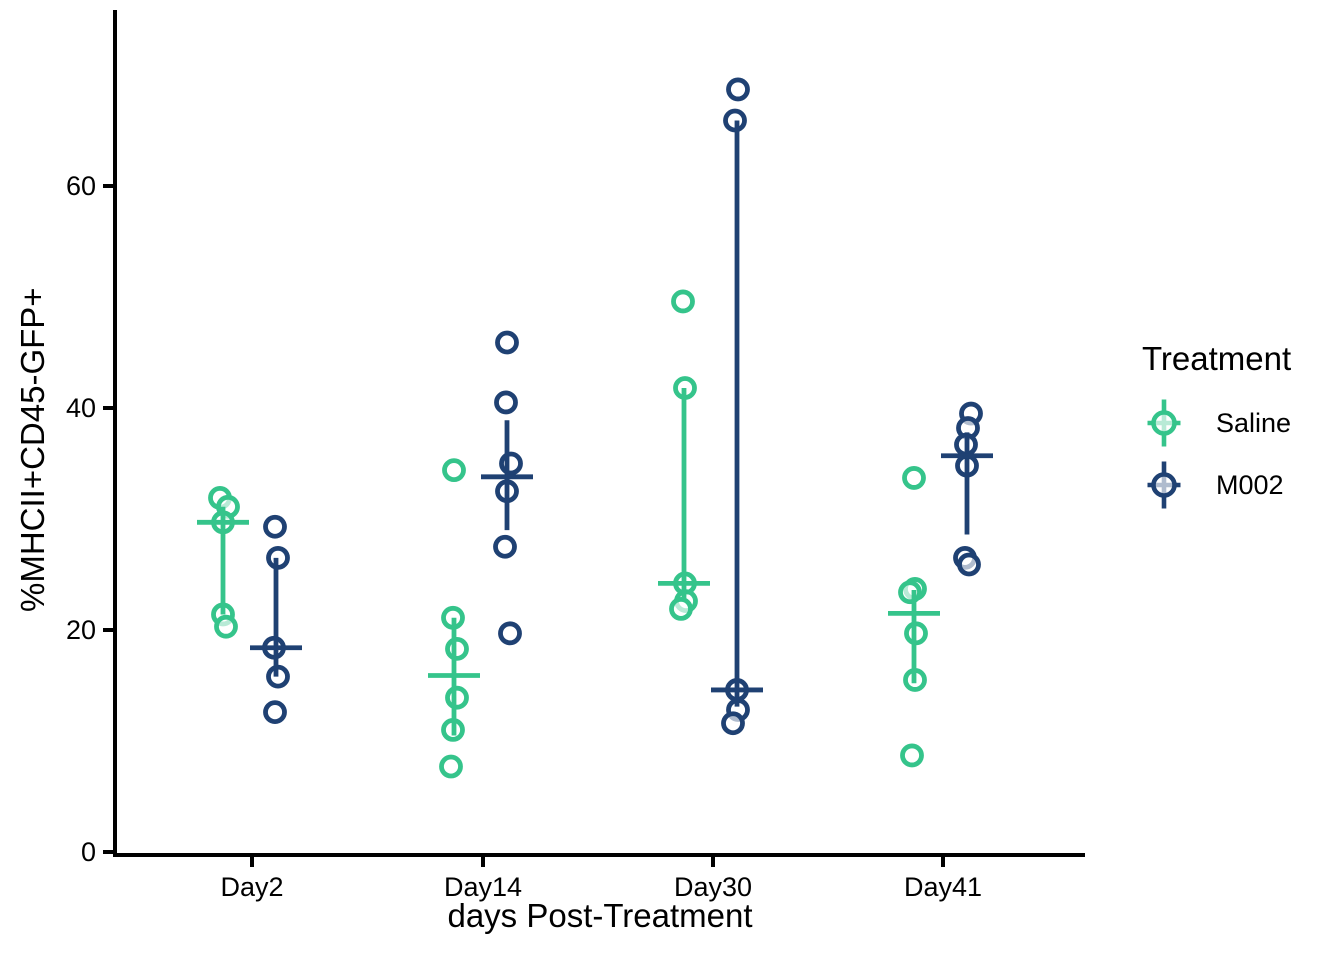  I want to click on y-tick-label-60: 60, so click(80, 186).